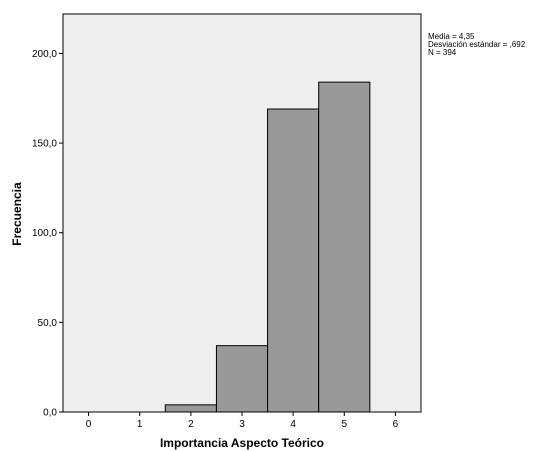 Image resolution: width=534 pixels, height=451 pixels. Describe the element at coordinates (44, 233) in the screenshot. I see `y-tick-label: 100,0` at that location.